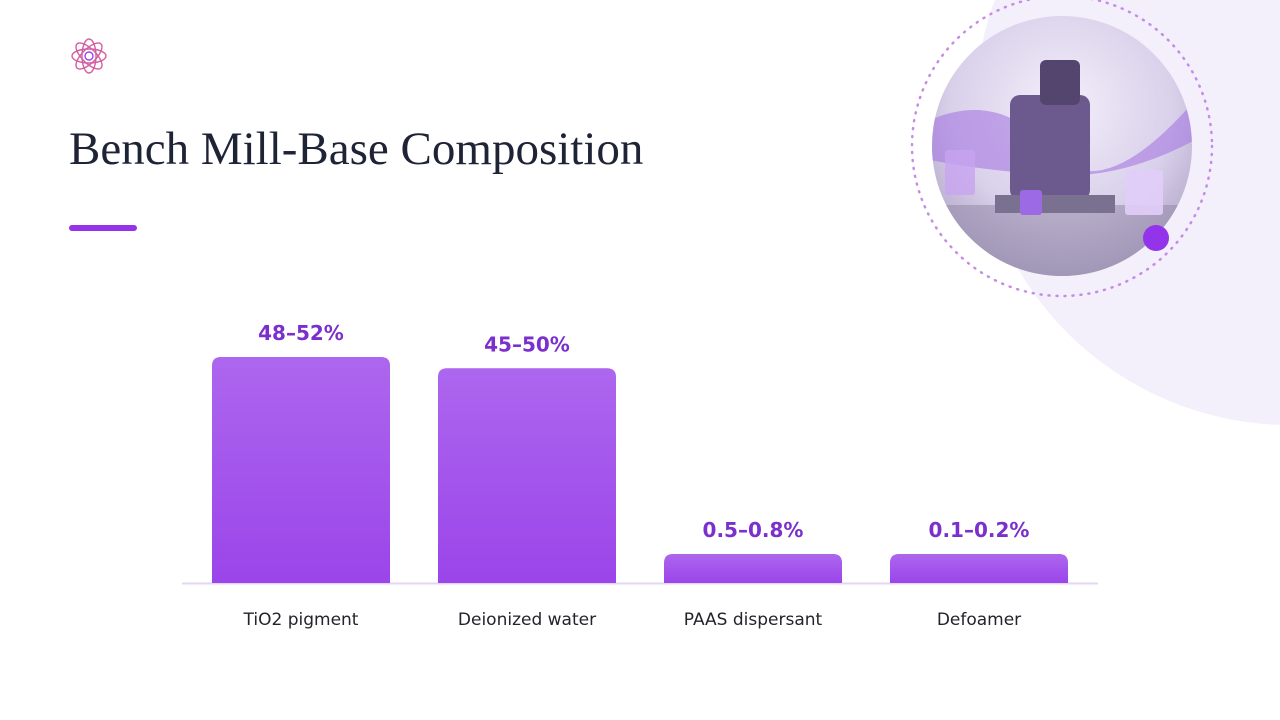  What do you see at coordinates (753, 620) in the screenshot?
I see `x-tick-label: PAAS dispersant` at bounding box center [753, 620].